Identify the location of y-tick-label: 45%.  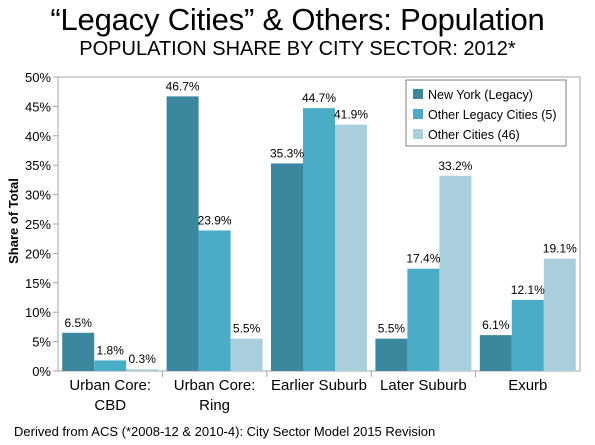
(38, 106).